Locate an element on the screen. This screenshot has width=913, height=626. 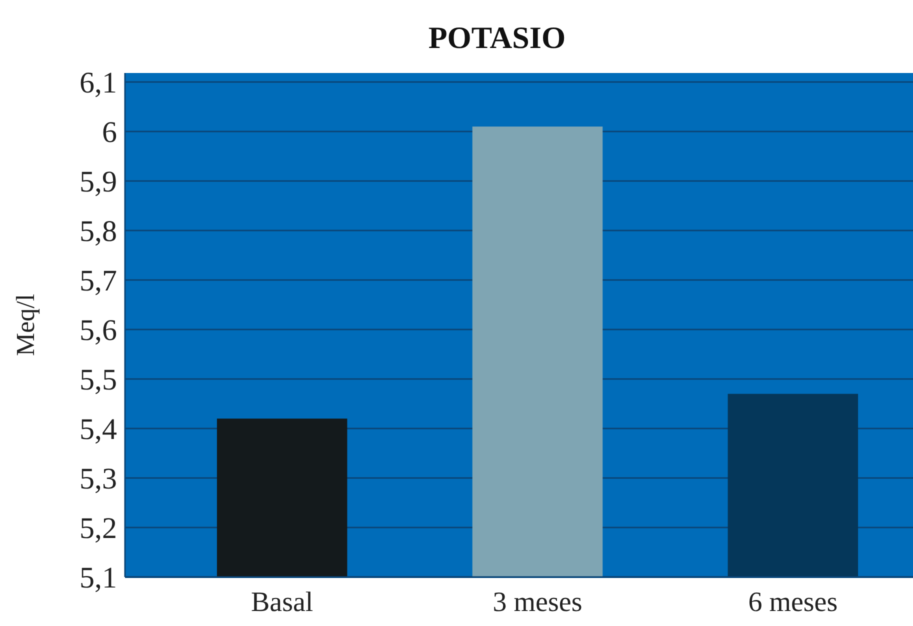
chart-title: POTASIO is located at coordinates (497, 37).